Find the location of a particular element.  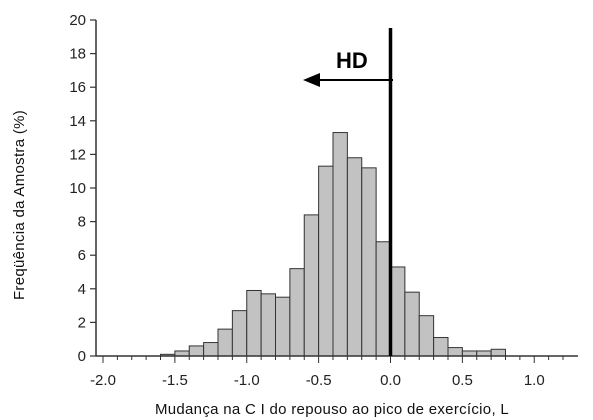

y-tick-label: 18 is located at coordinates (77, 54).